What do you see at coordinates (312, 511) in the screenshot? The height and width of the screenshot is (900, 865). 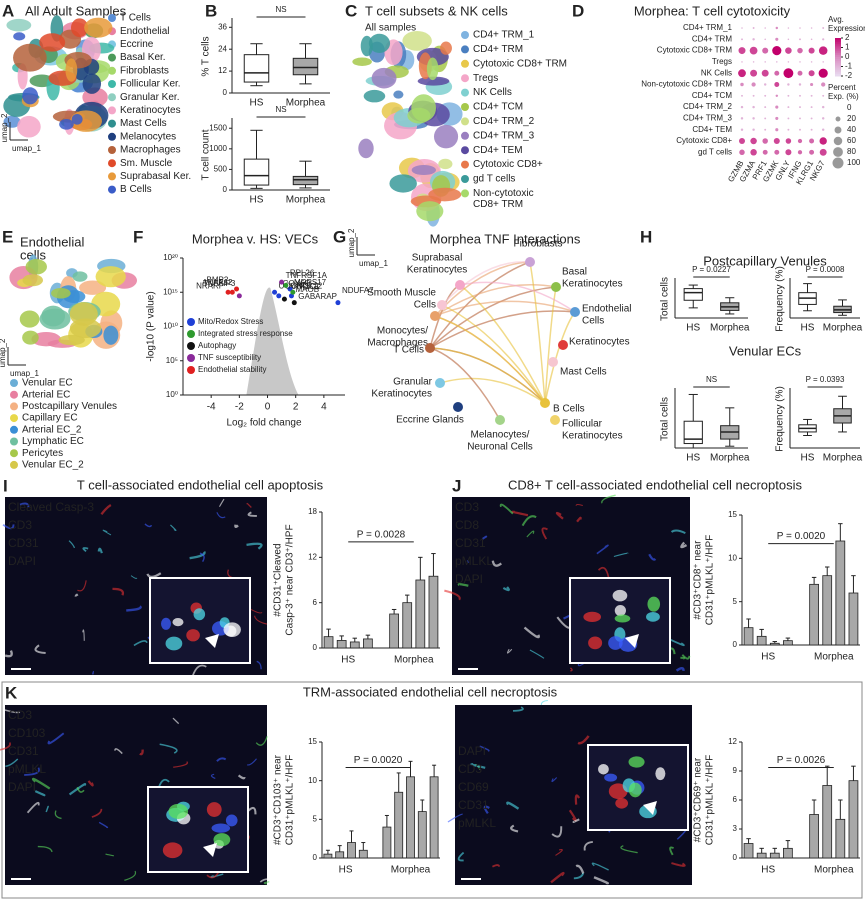 I see `y-tick-label: 18` at bounding box center [312, 511].